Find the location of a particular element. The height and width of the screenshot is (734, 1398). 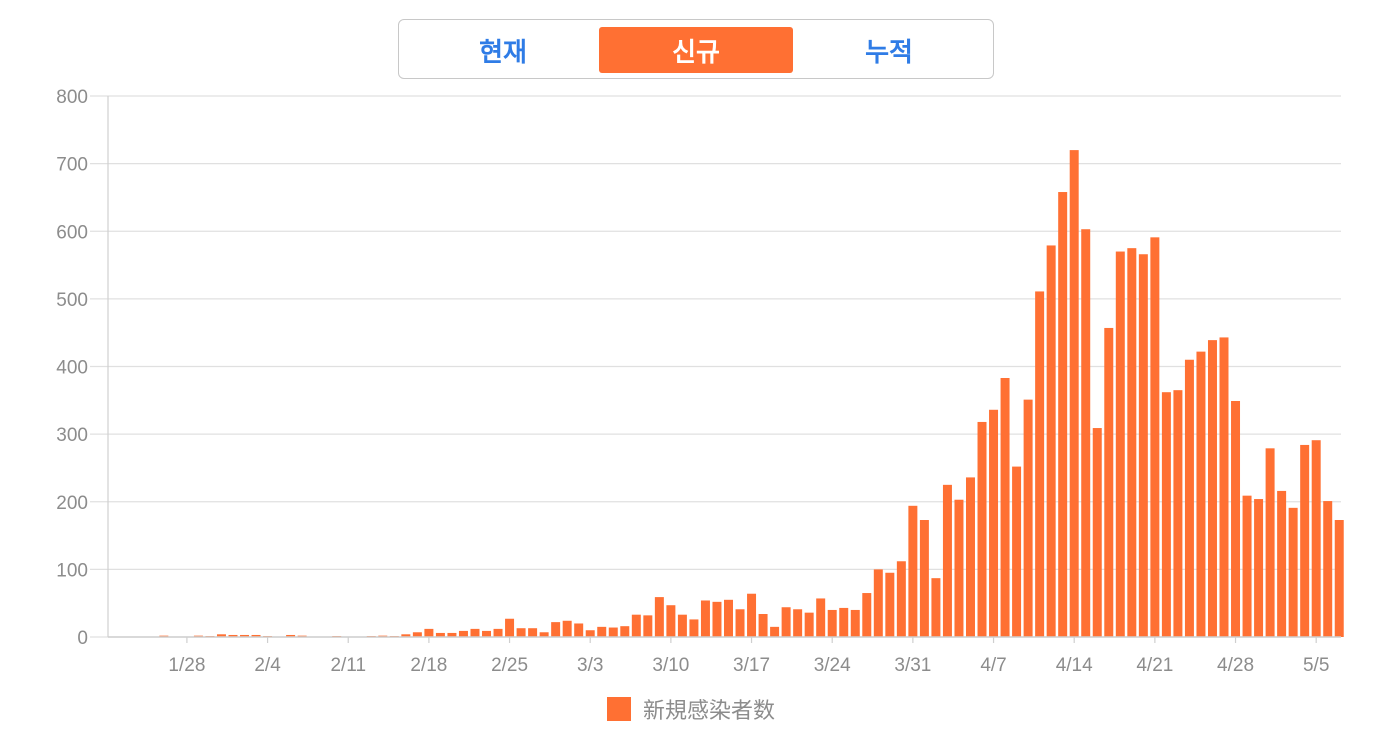

y-tick-label: 100 is located at coordinates (72, 570).